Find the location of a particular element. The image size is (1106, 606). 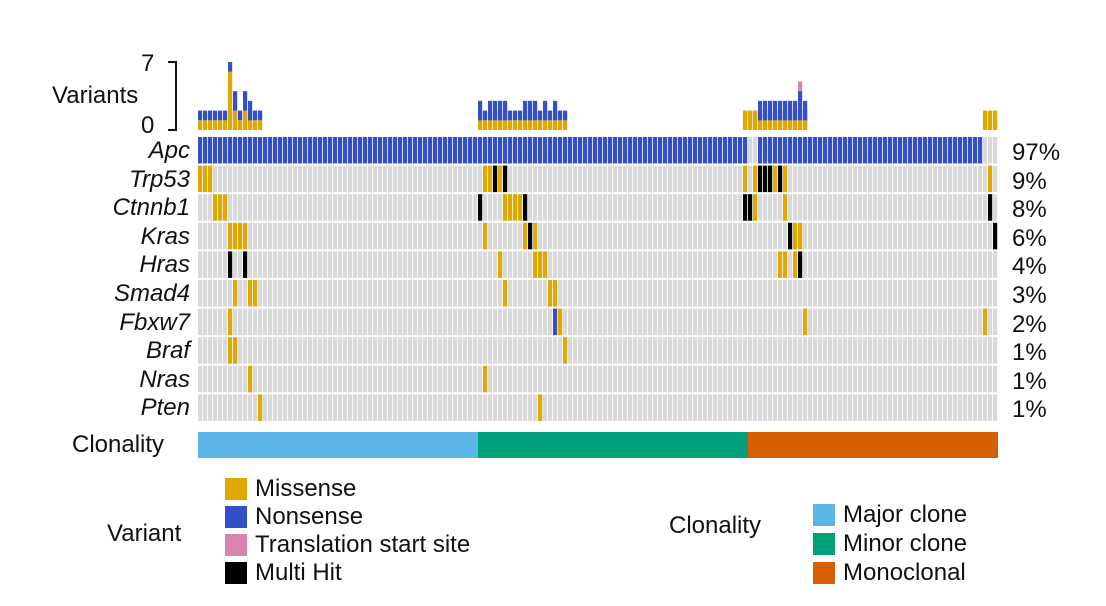

alteration-nonsense is located at coordinates (555, 322).